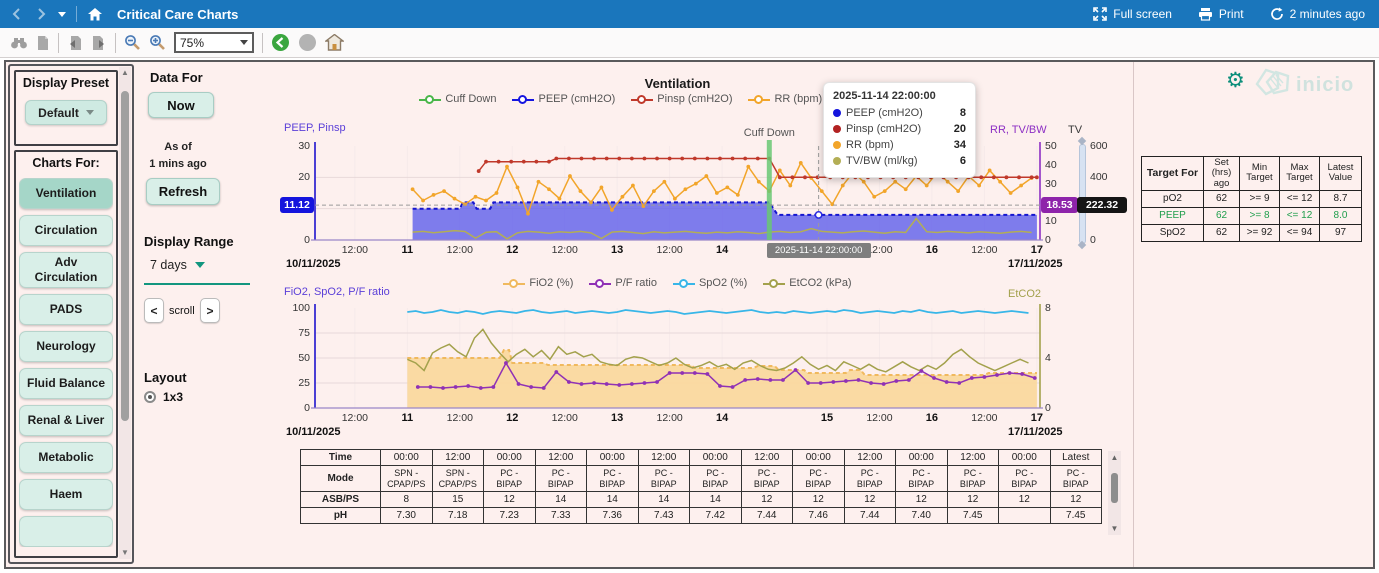  Describe the element at coordinates (150, 397) in the screenshot. I see `layout-radio-1x3` at that location.